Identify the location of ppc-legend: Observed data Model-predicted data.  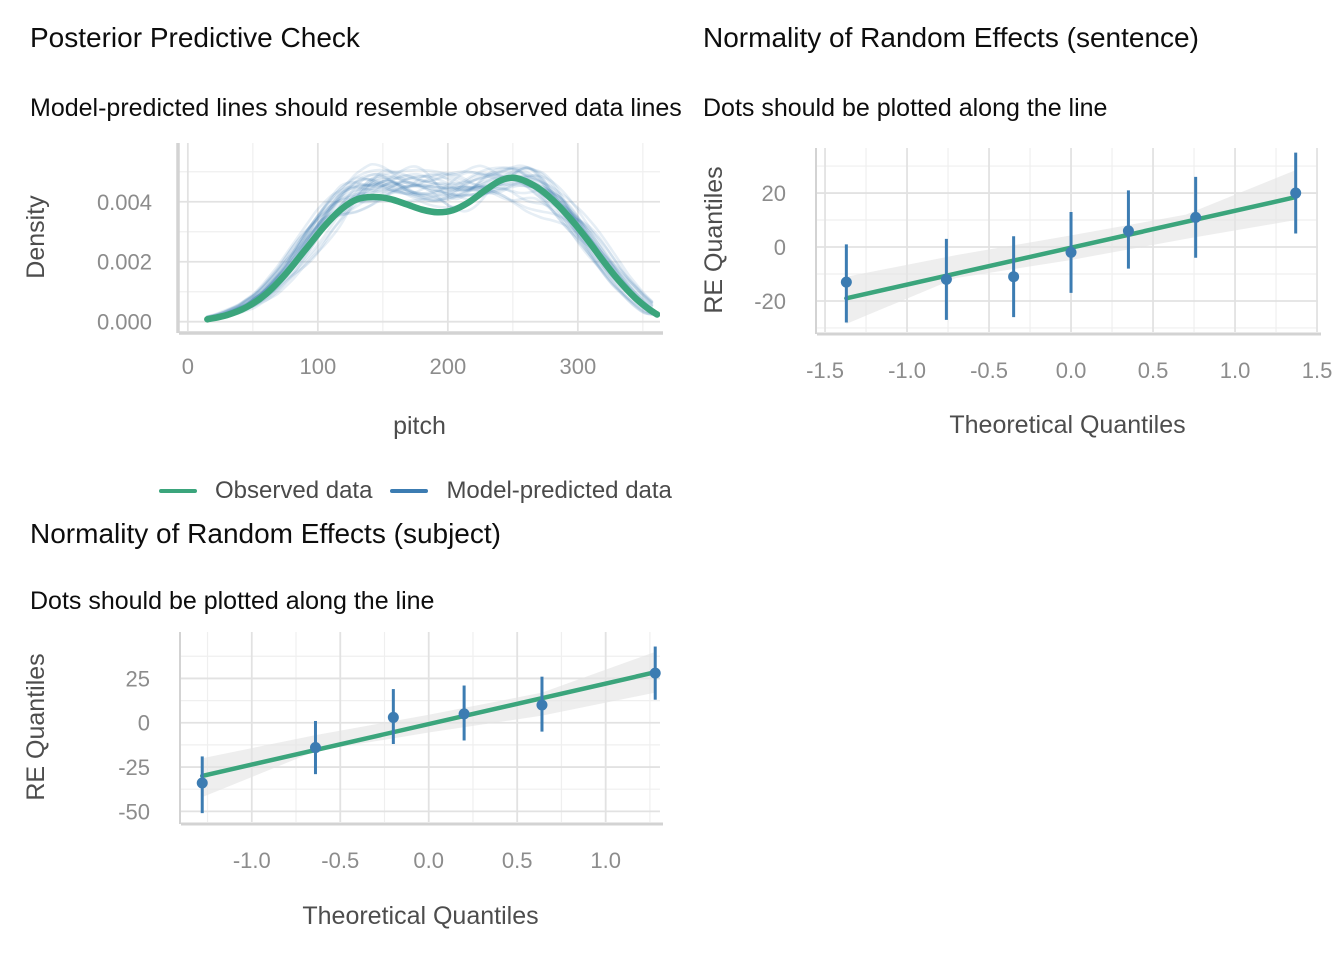
(415, 491).